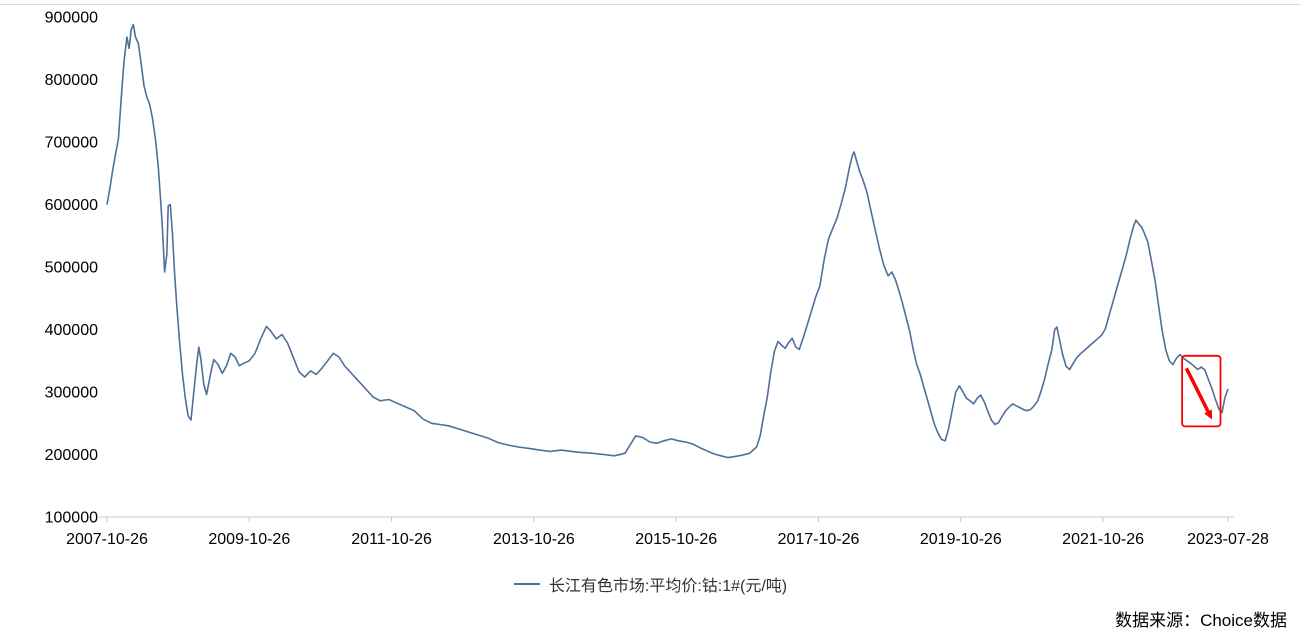 The image size is (1301, 636). I want to click on y-axis-label: 300000, so click(71, 393).